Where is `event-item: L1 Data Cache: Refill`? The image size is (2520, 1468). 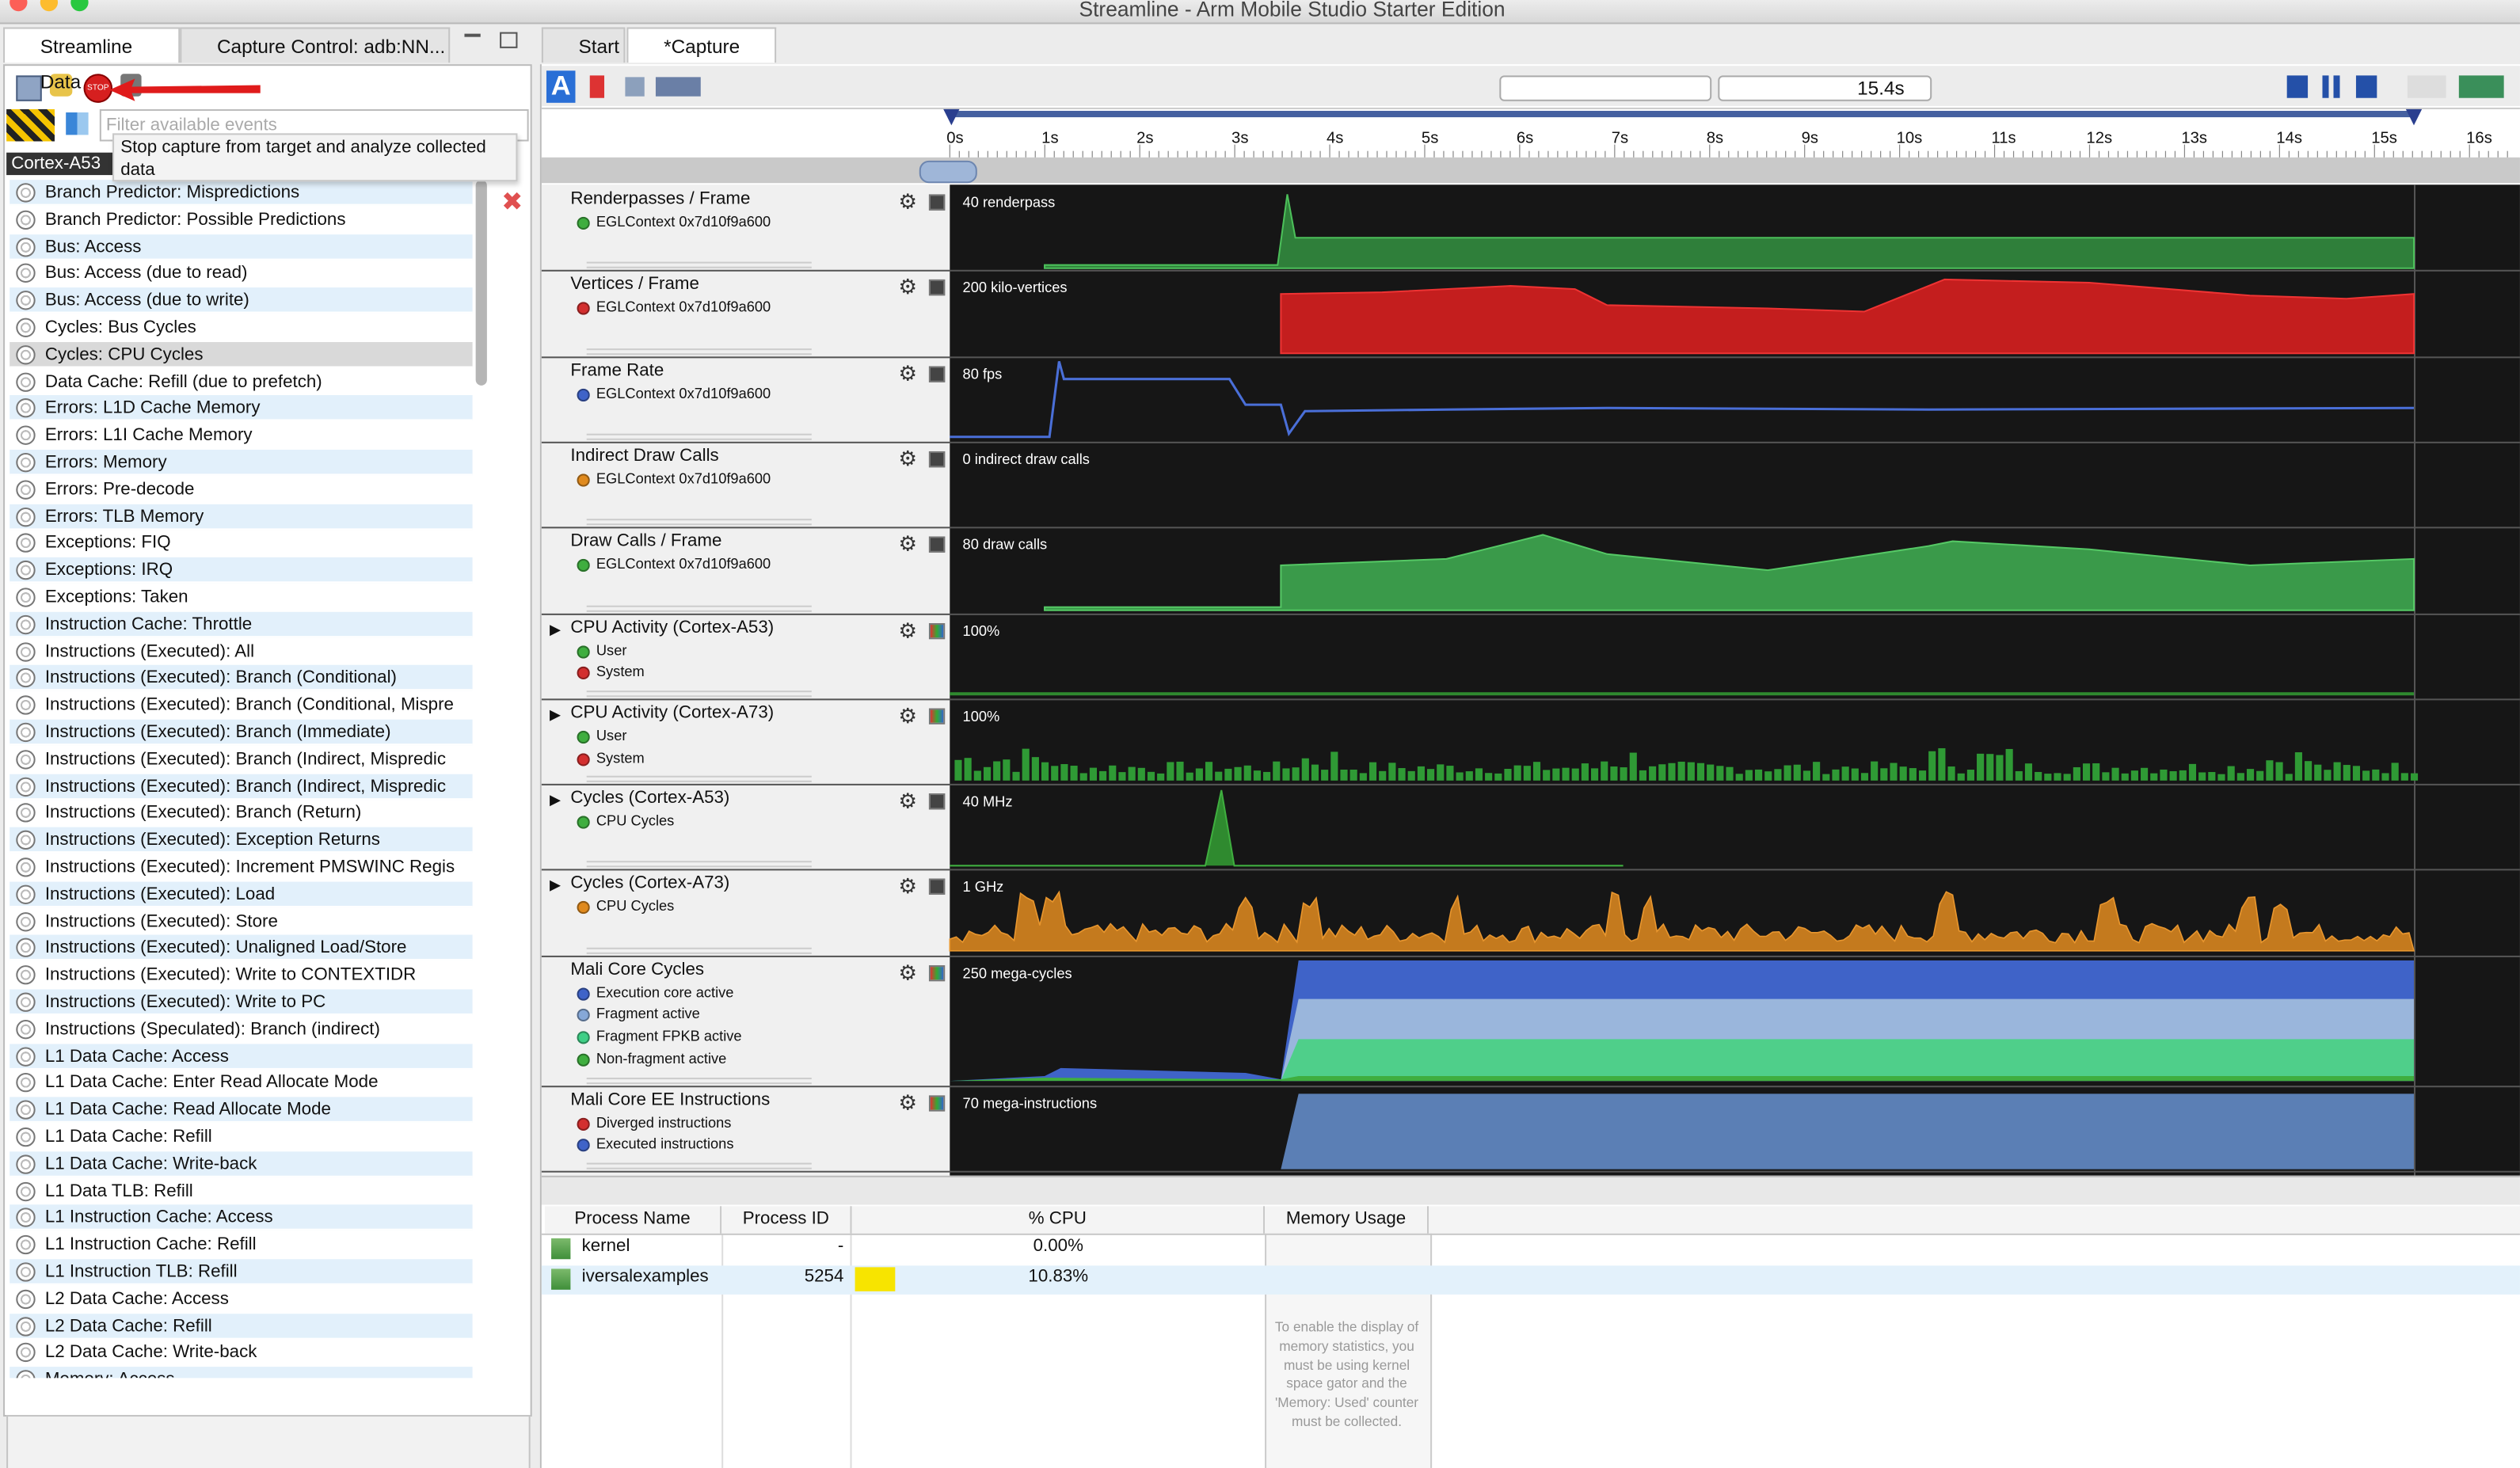 event-item: L1 Data Cache: Refill is located at coordinates (241, 1137).